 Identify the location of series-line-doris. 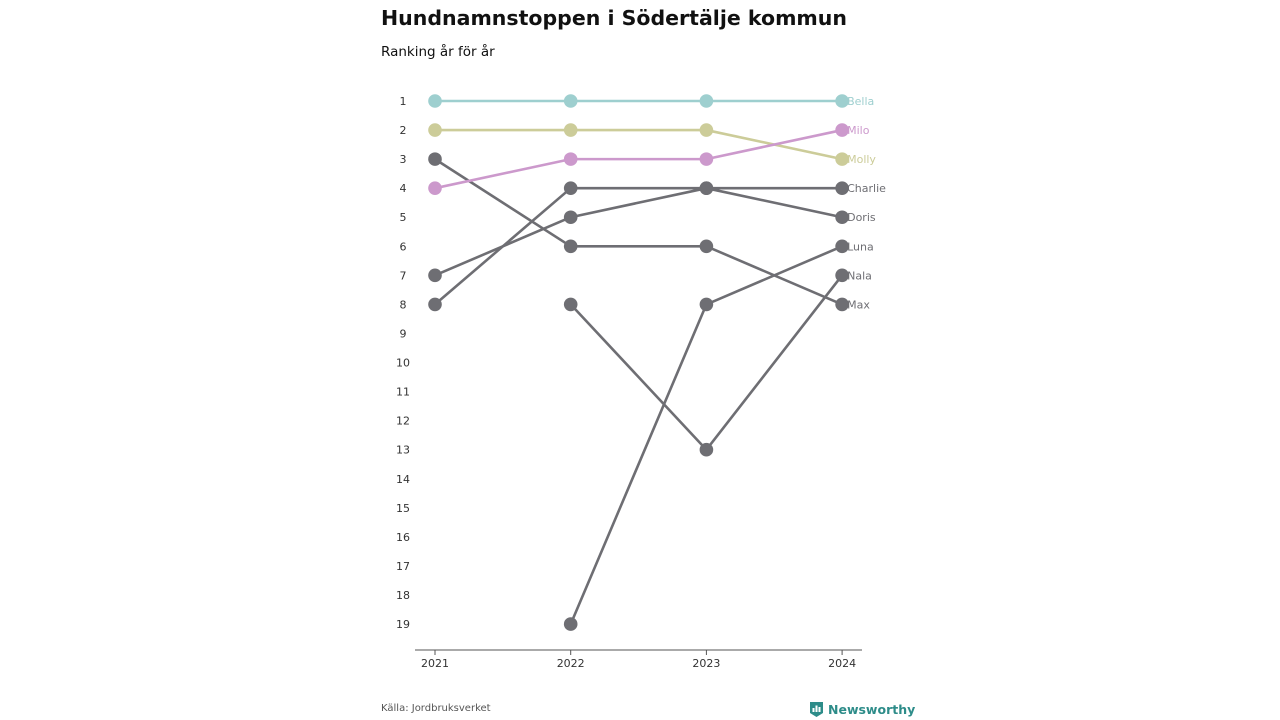
(638, 231).